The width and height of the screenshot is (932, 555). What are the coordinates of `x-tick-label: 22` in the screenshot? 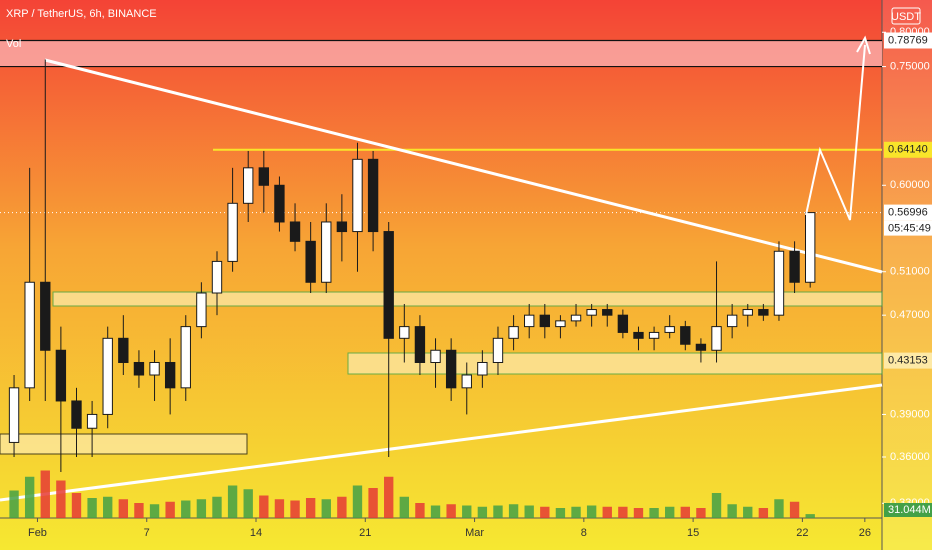 It's located at (802, 533).